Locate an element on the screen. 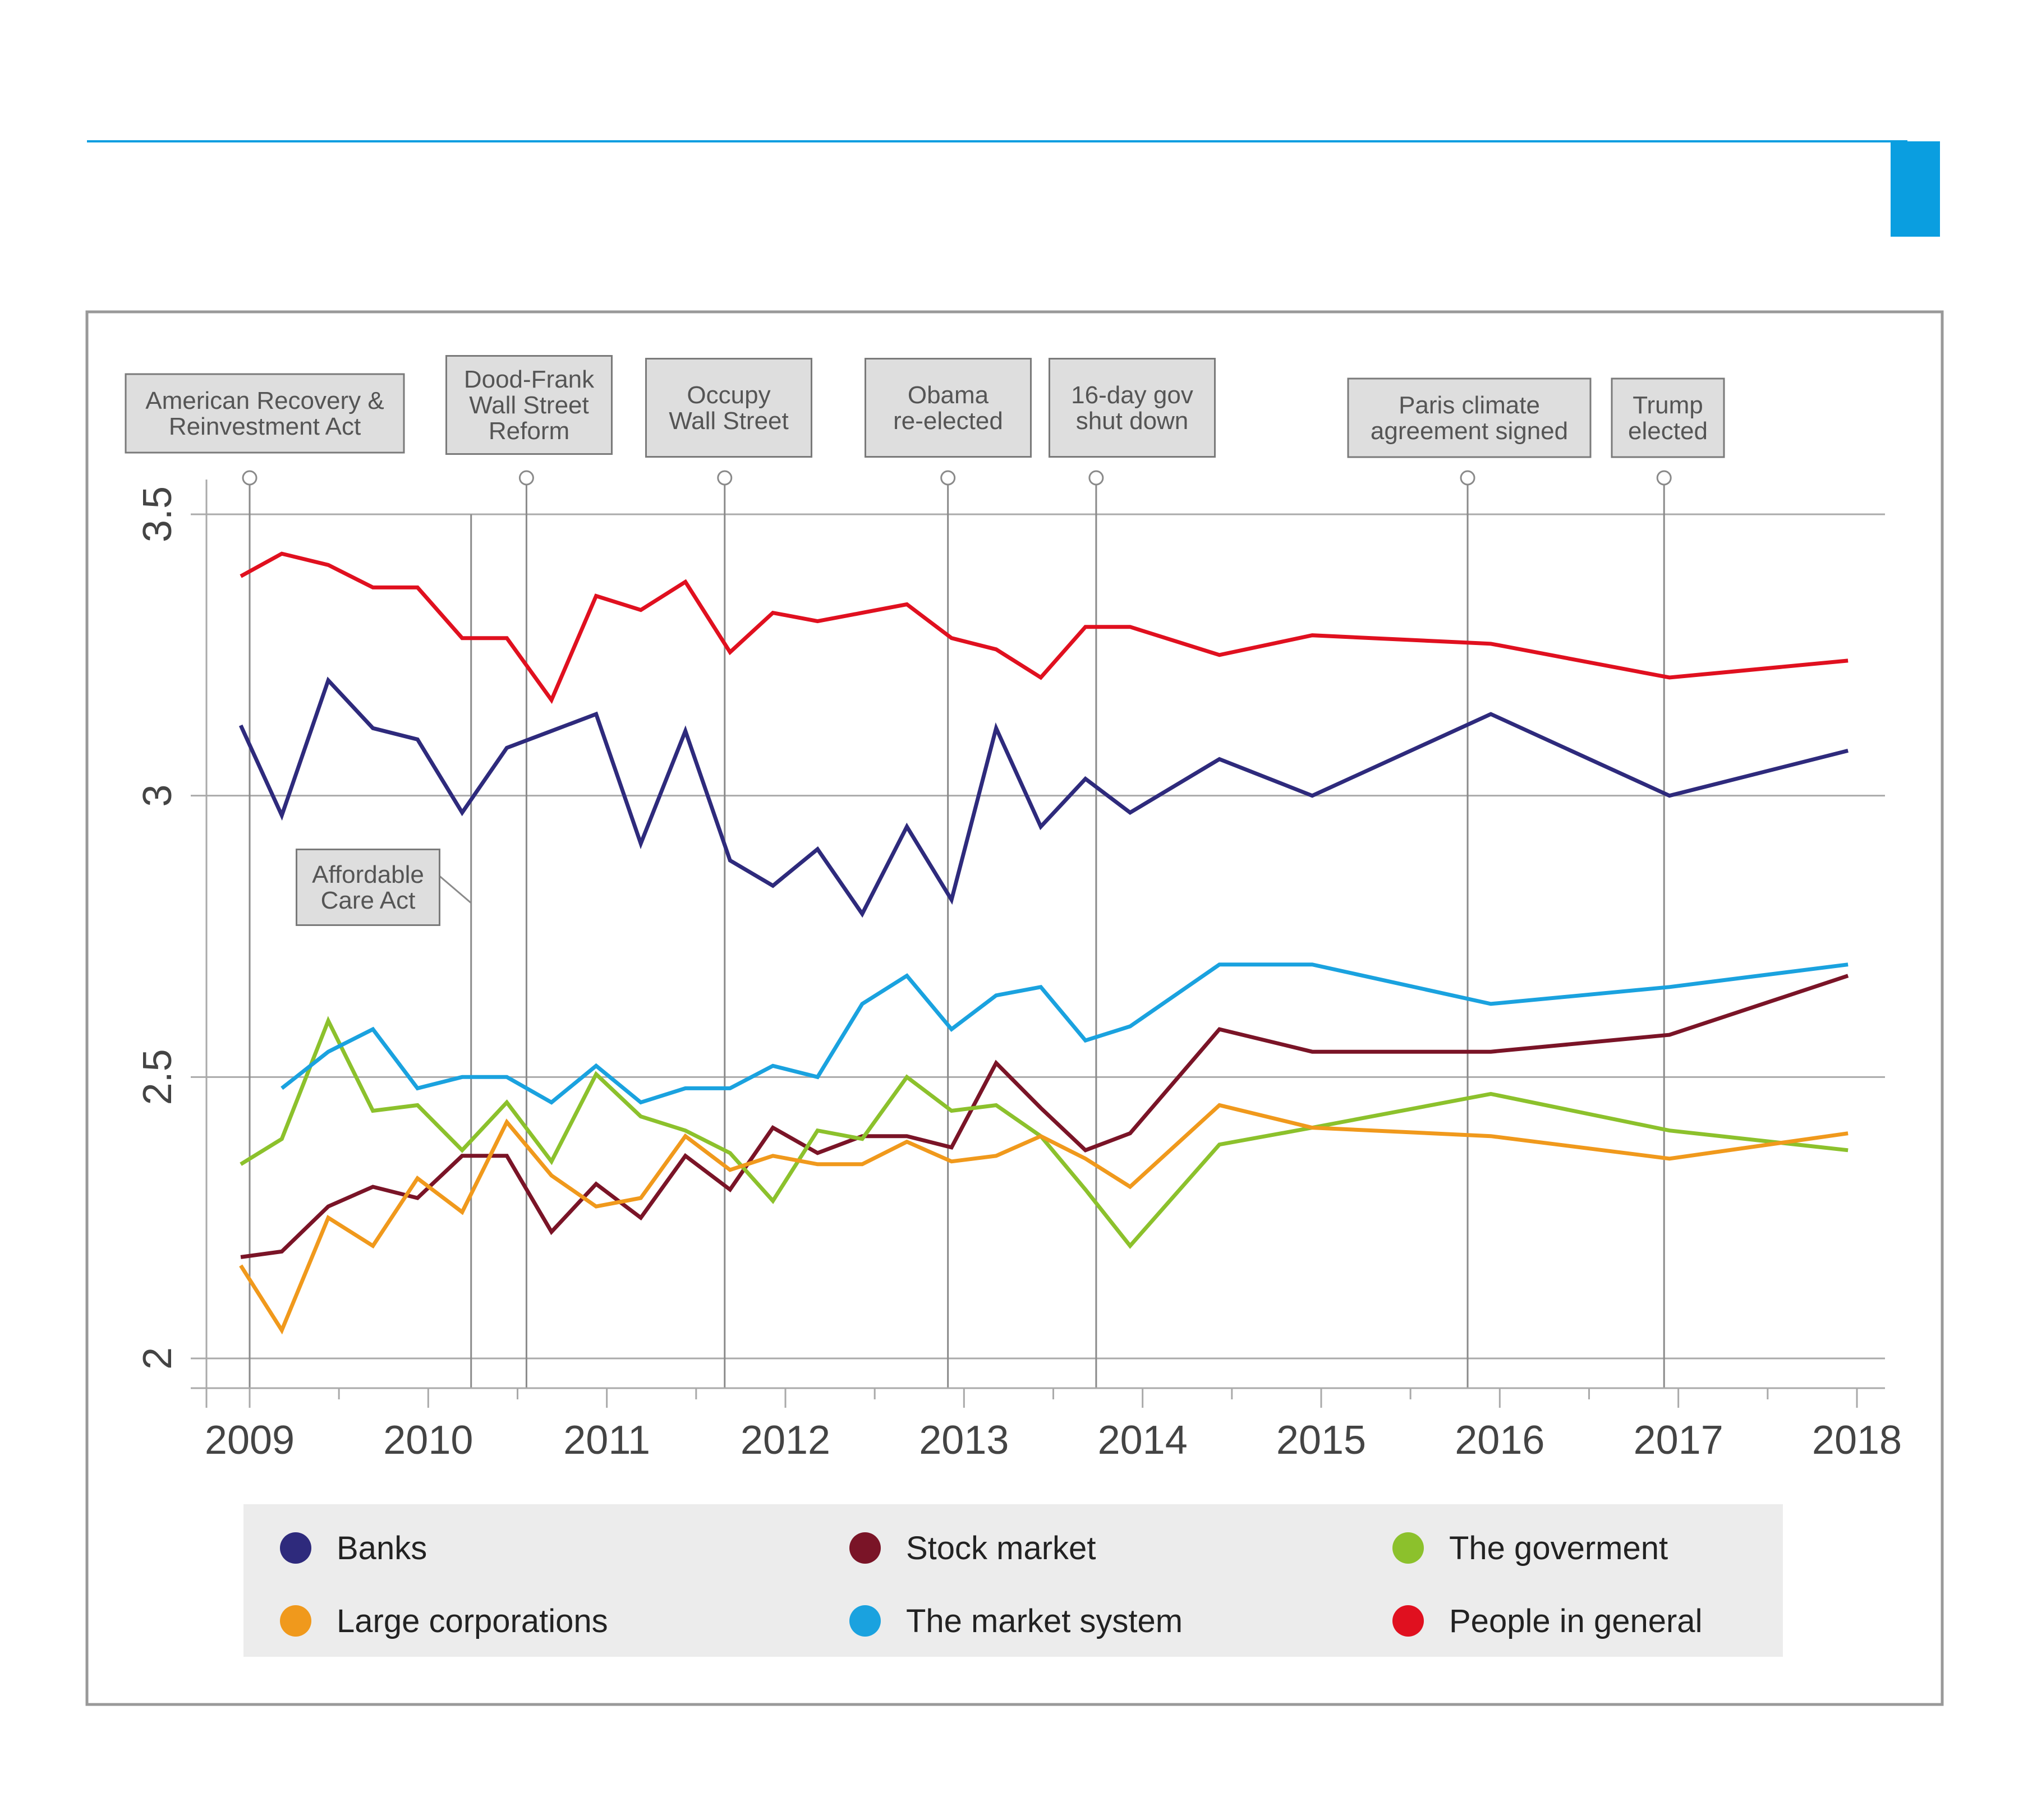 The height and width of the screenshot is (1820, 2023). series-line-government is located at coordinates (1044, 1132).